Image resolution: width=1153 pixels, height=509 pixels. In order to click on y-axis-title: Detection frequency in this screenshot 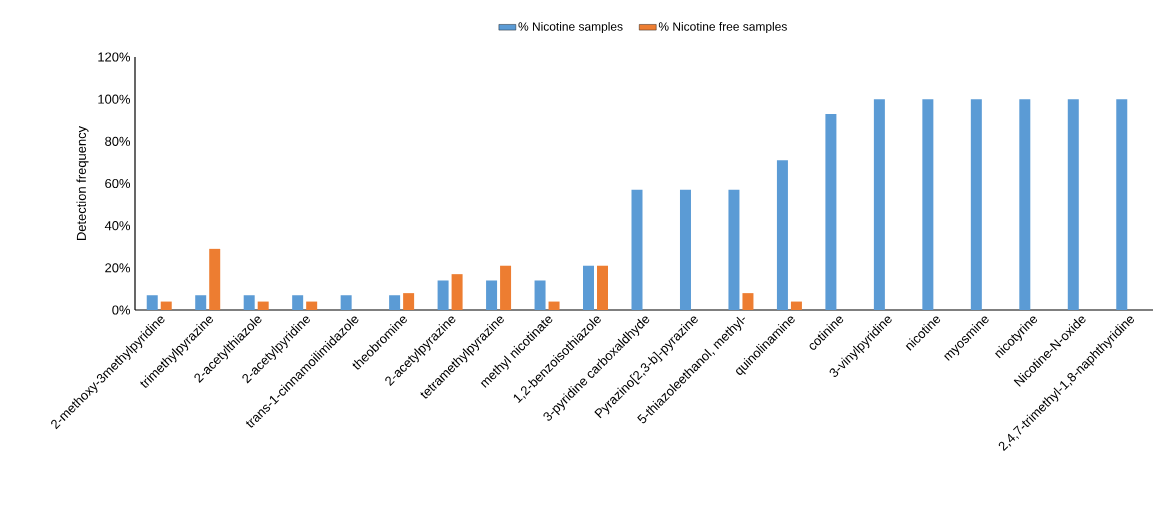, I will do `click(82, 183)`.